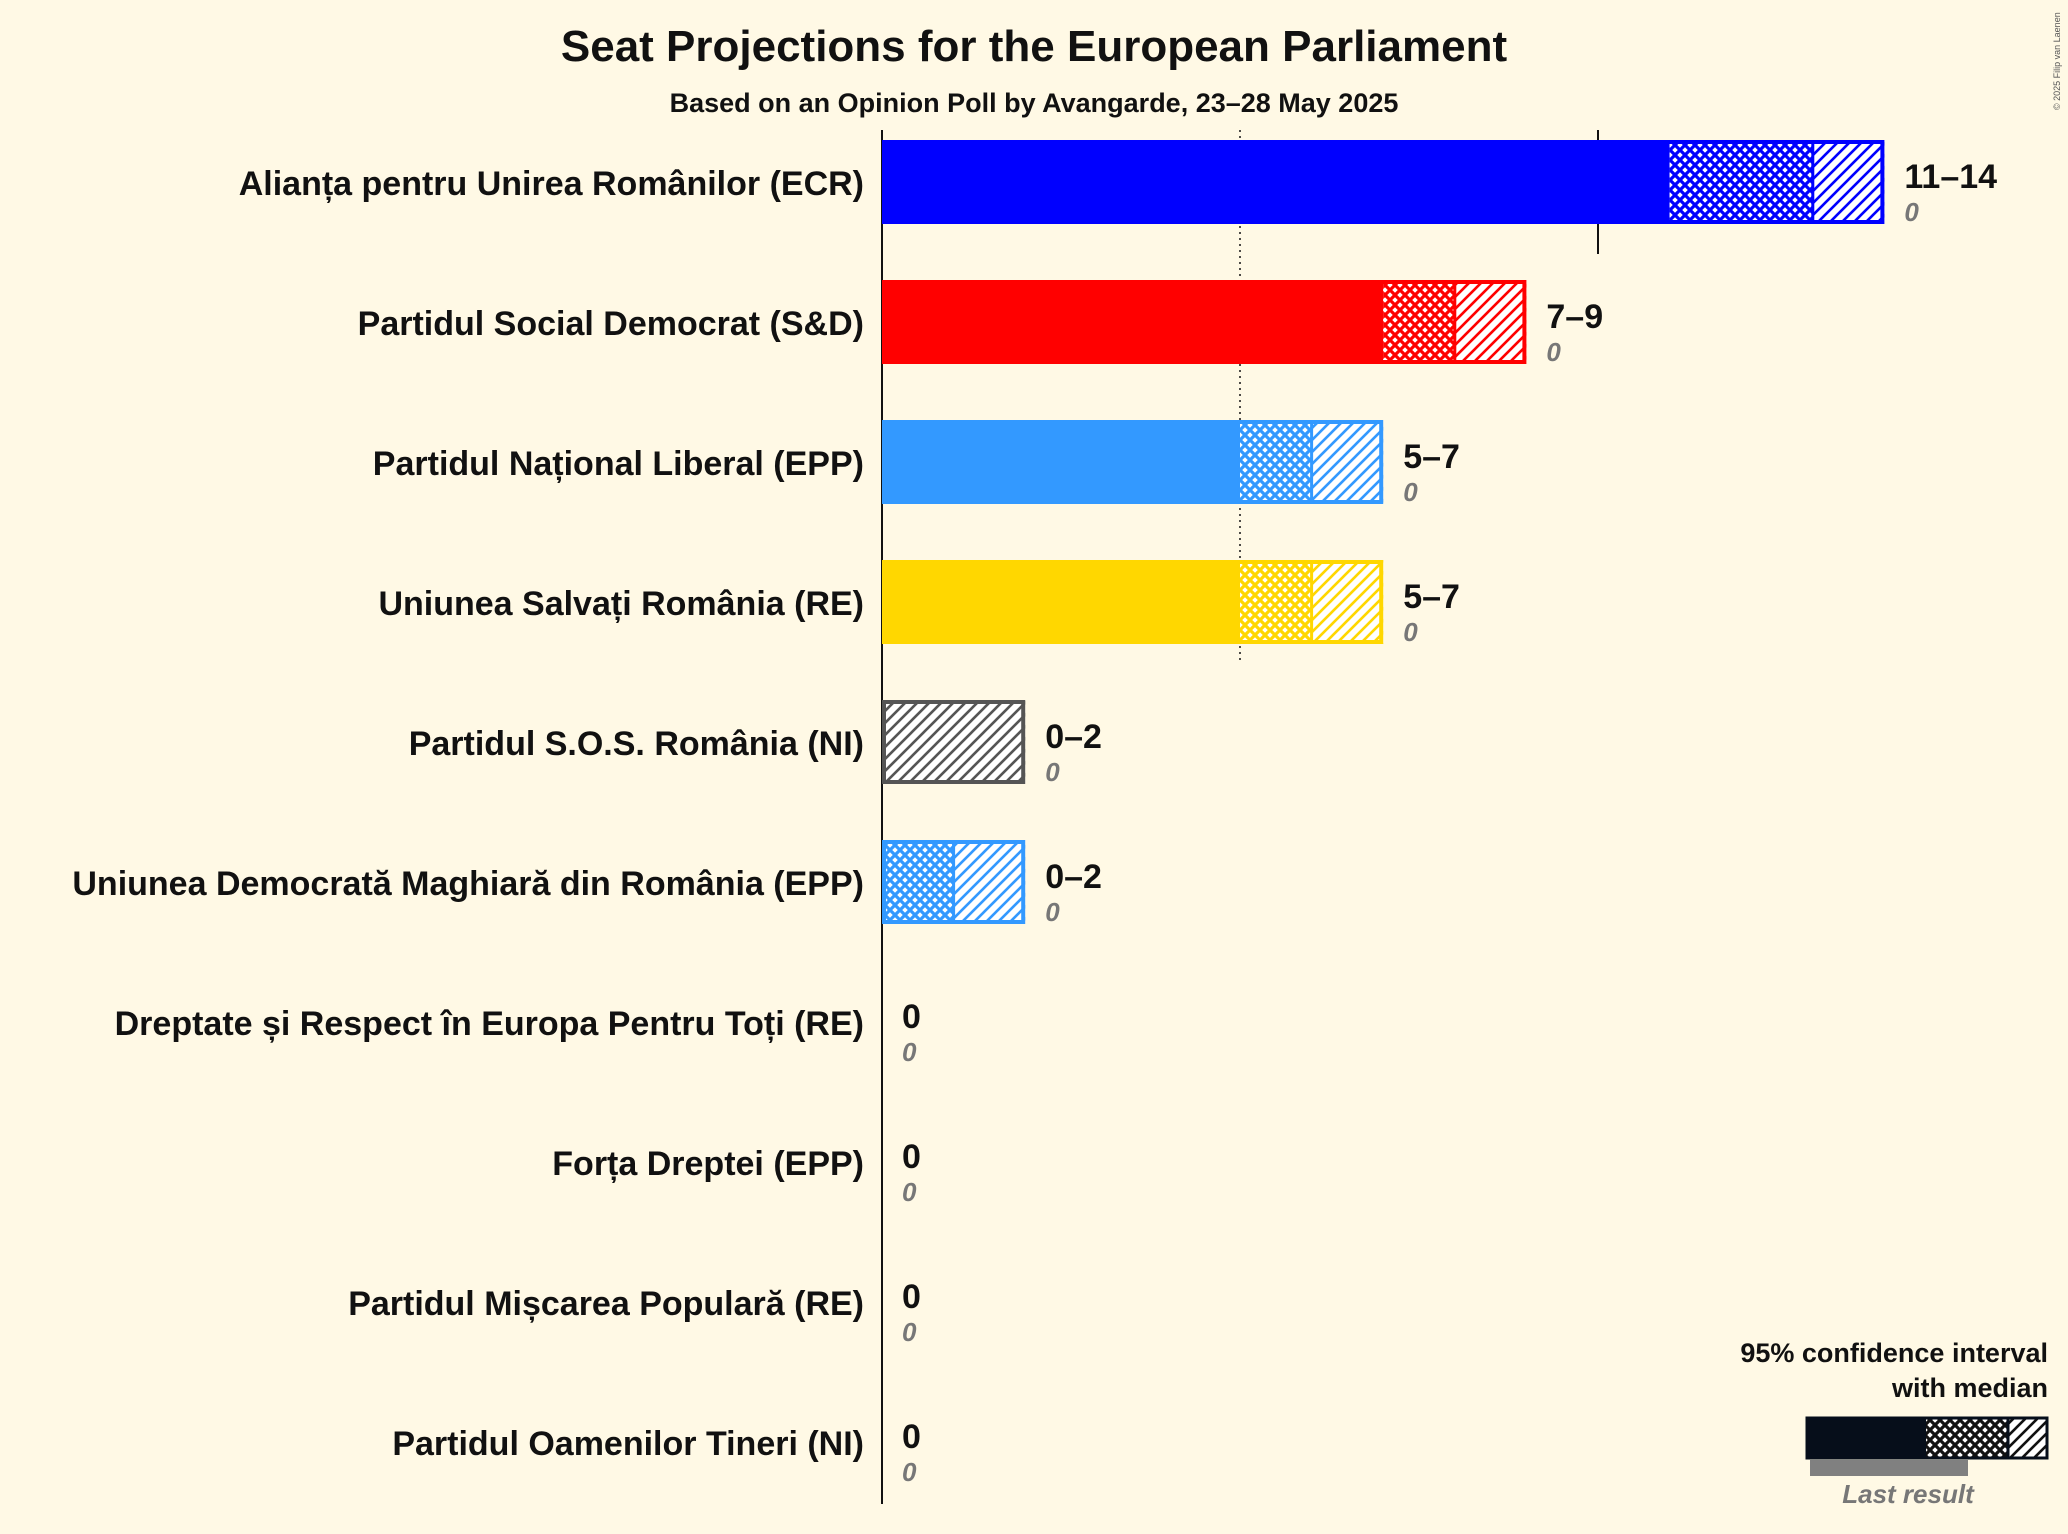  What do you see at coordinates (1969, 1388) in the screenshot?
I see `legend-title-line2: with median` at bounding box center [1969, 1388].